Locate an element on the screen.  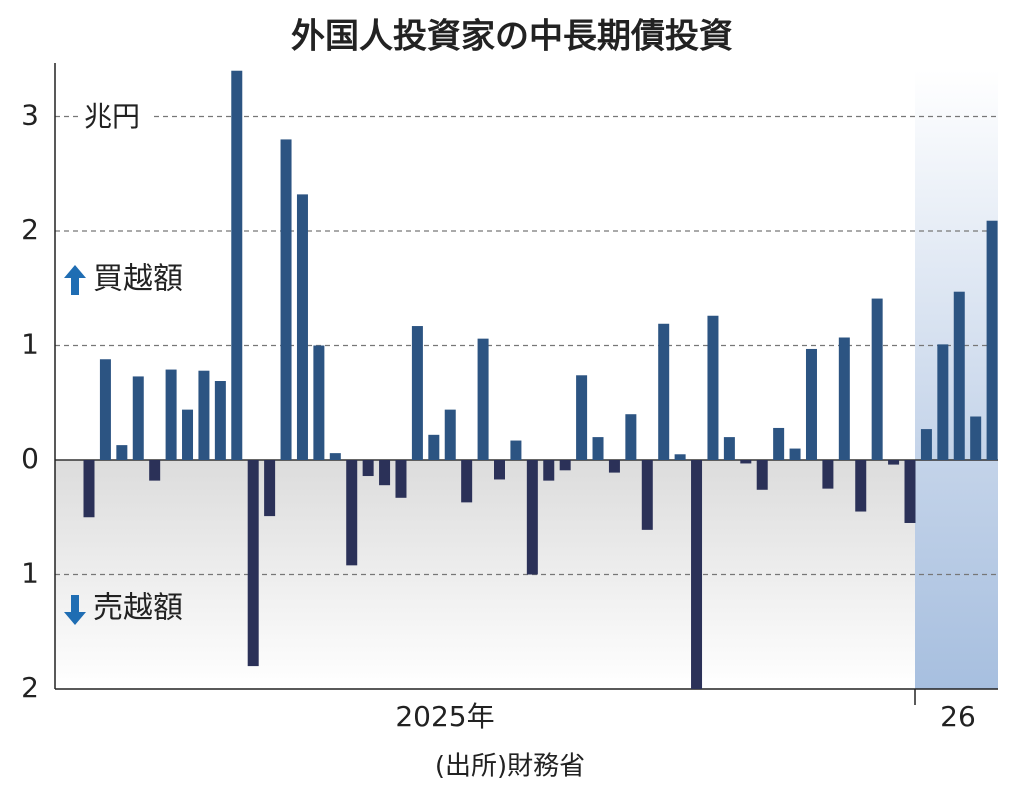
period-label: 2025年 is located at coordinates (444, 716).